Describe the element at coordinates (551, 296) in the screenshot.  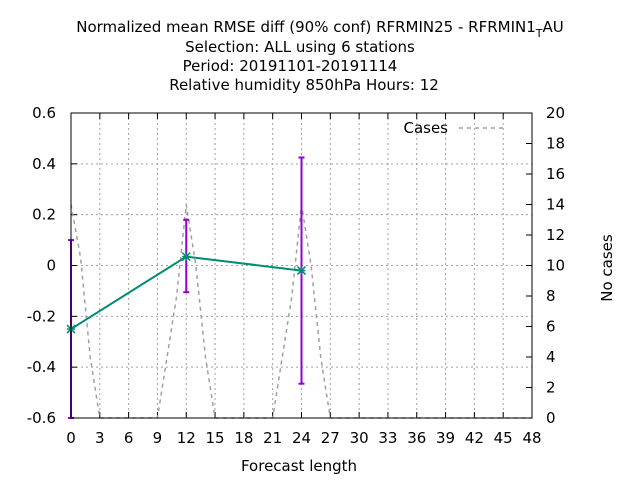
I see `y2-tick-label: 8` at that location.